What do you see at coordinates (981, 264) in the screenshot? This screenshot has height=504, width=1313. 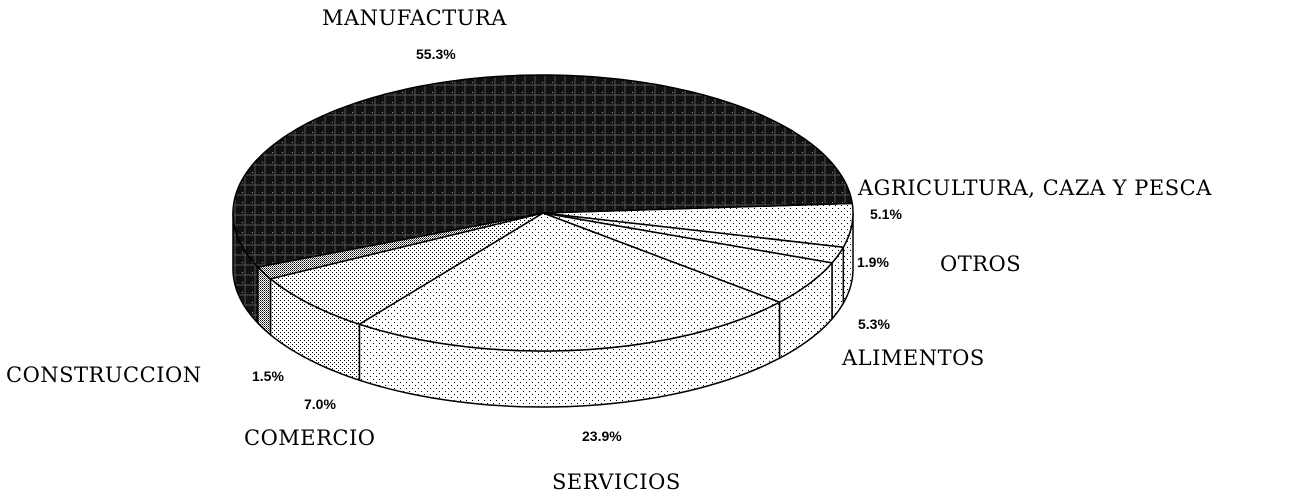 I see `label-otros: OTROS` at bounding box center [981, 264].